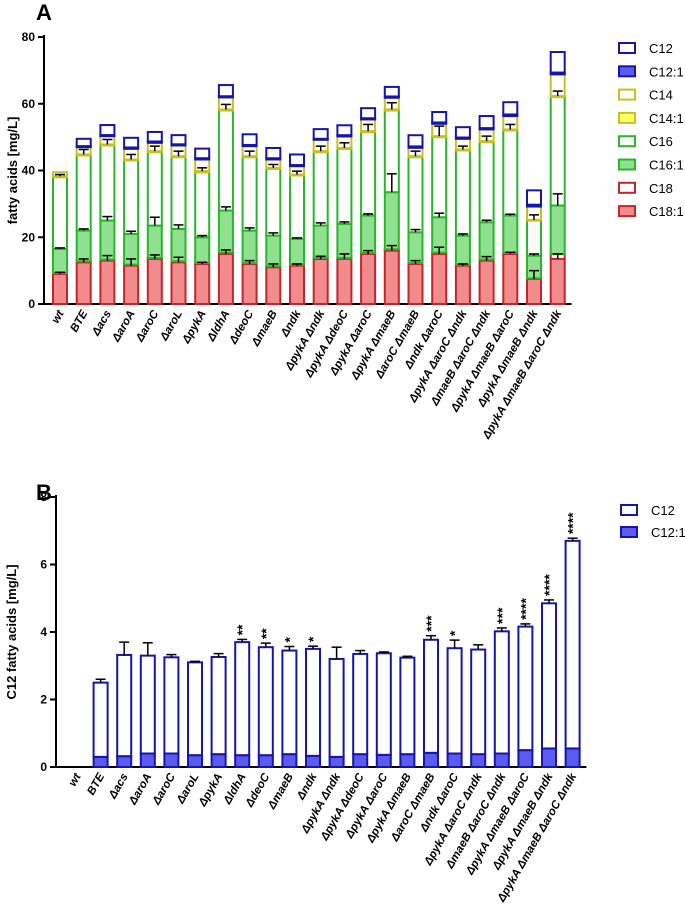 This screenshot has height=907, width=685. Describe the element at coordinates (118, 787) in the screenshot. I see `x-tick-label: Δacs` at that location.